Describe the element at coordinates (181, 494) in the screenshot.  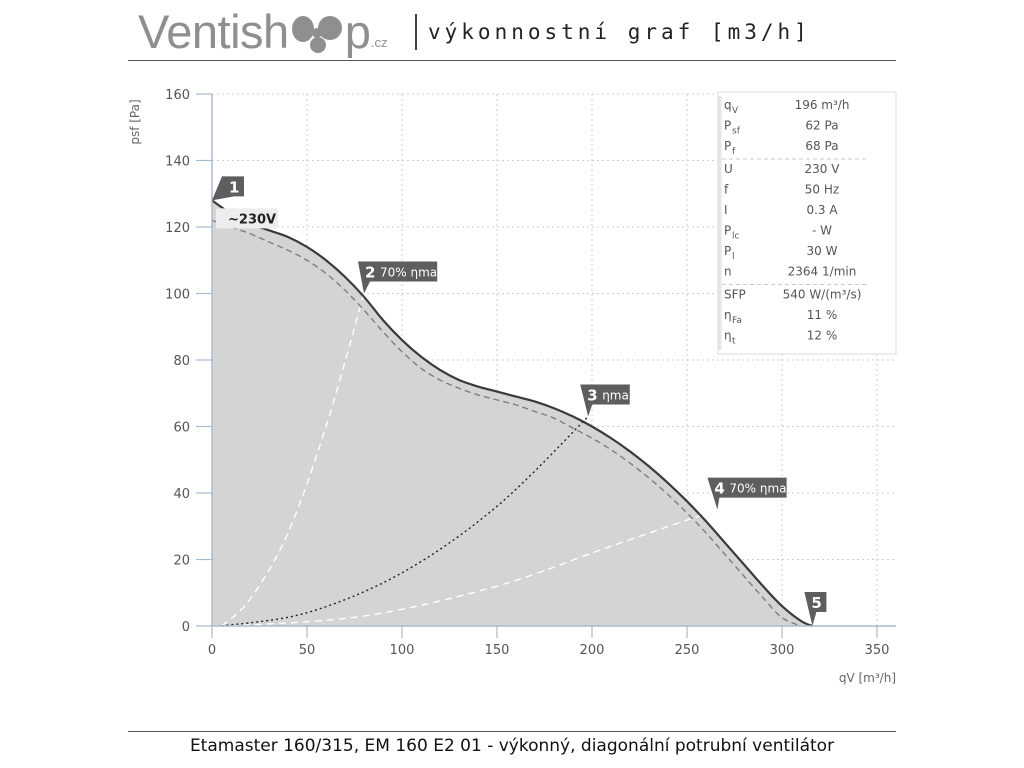
I see `y-tick-label: 40` at that location.